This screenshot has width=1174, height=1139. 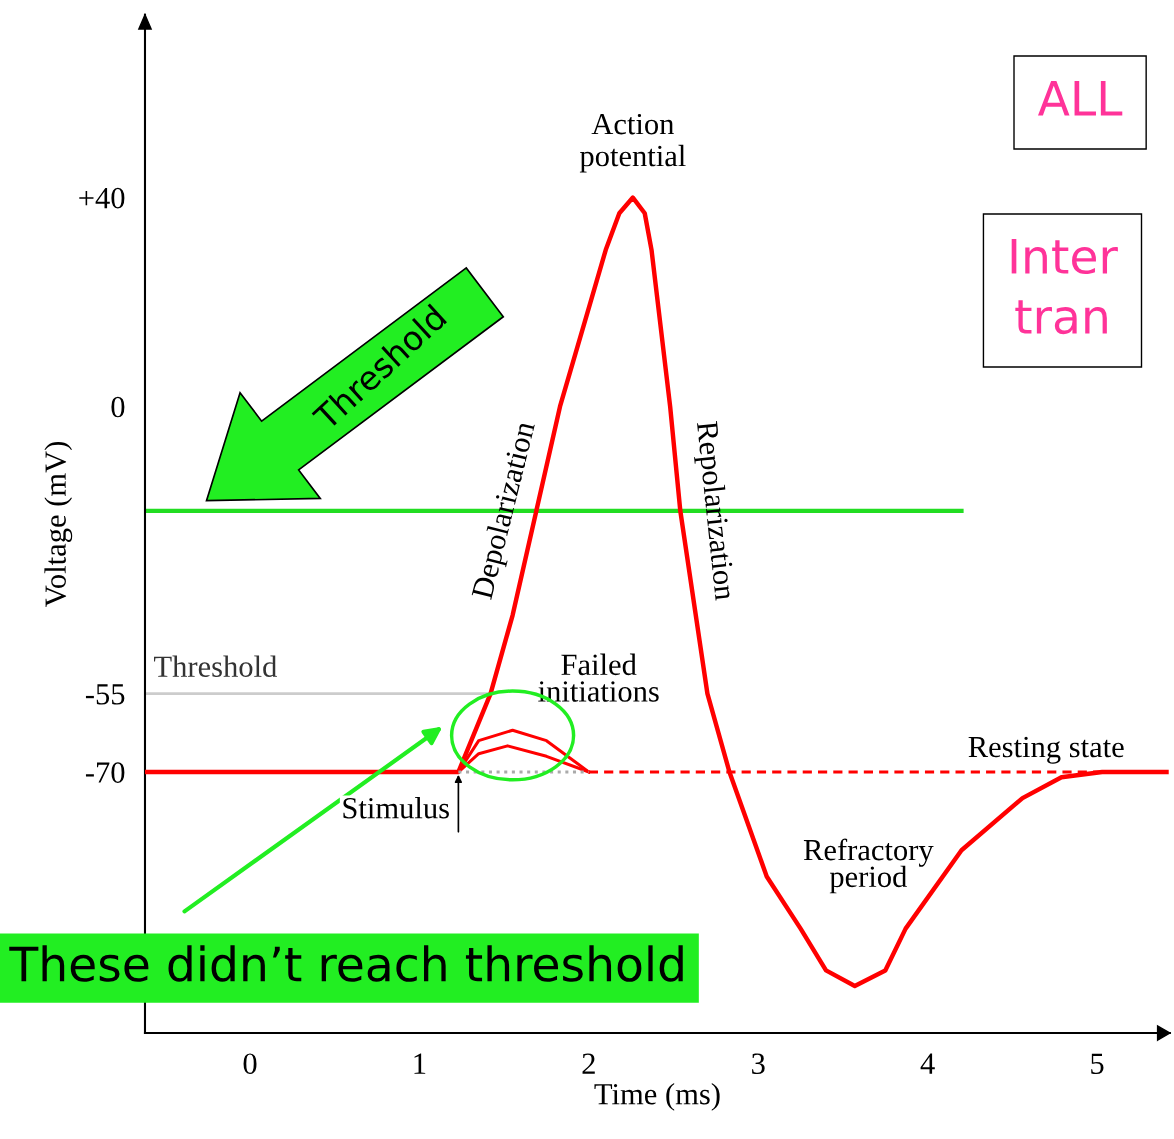 I want to click on y-tick-label: 0, so click(x=118, y=407).